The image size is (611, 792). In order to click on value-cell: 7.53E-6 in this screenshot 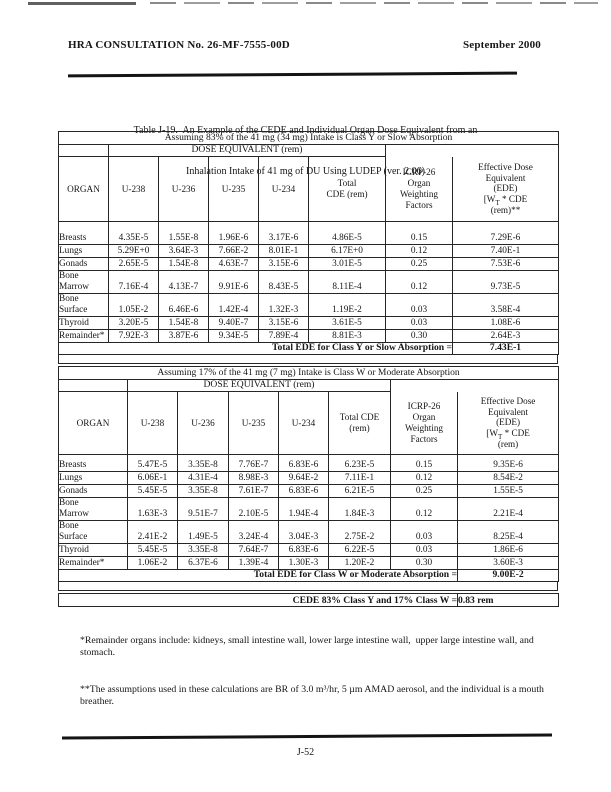, I will do `click(505, 264)`.